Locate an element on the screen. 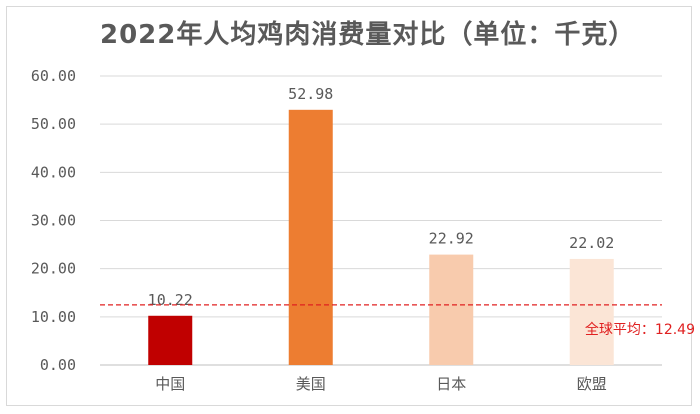  category-label: 欧盟 is located at coordinates (592, 384).